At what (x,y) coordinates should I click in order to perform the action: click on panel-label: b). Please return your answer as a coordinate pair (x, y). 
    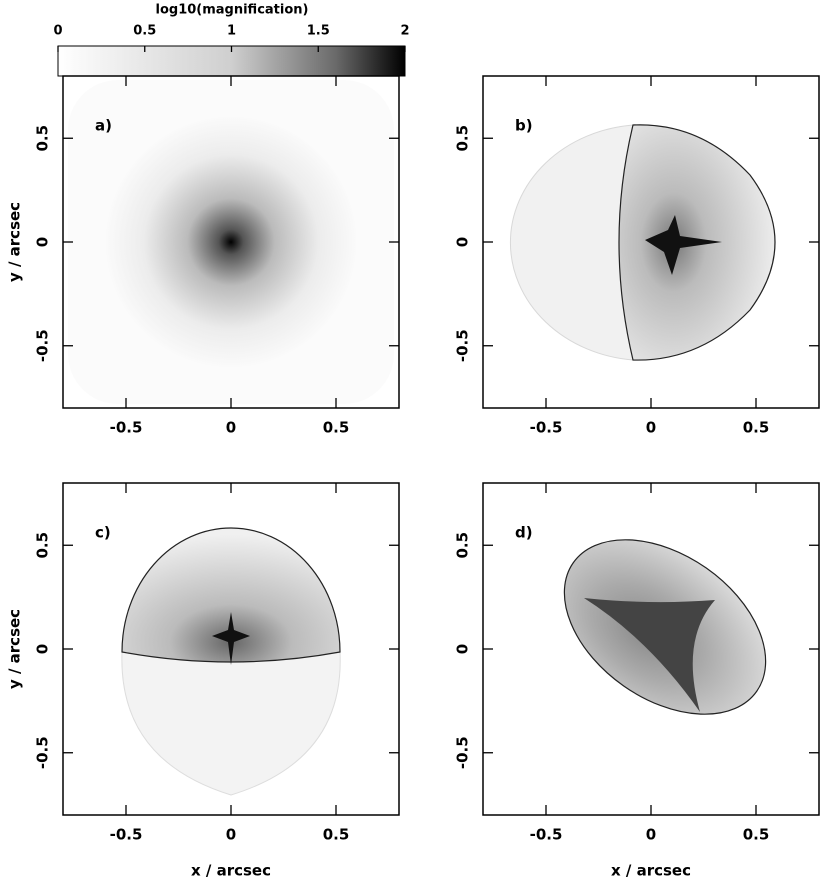
    Looking at the image, I should click on (524, 126).